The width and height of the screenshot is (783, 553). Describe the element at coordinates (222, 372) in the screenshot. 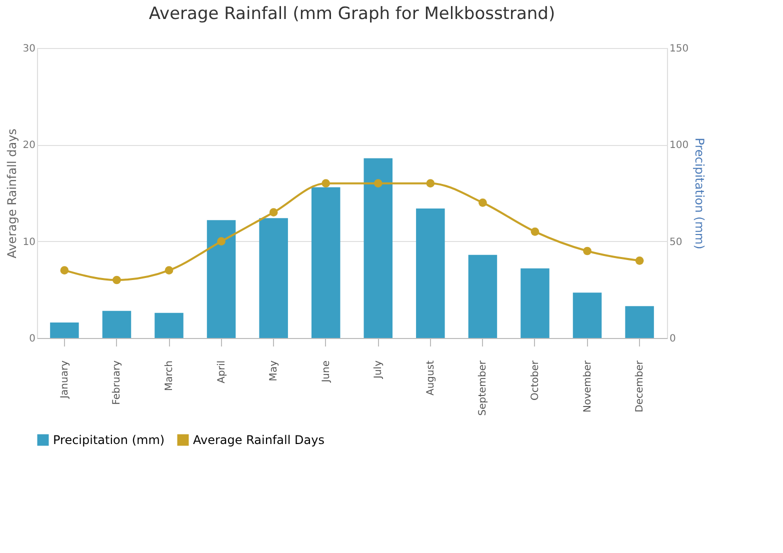

I see `x-tick-label: April` at that location.